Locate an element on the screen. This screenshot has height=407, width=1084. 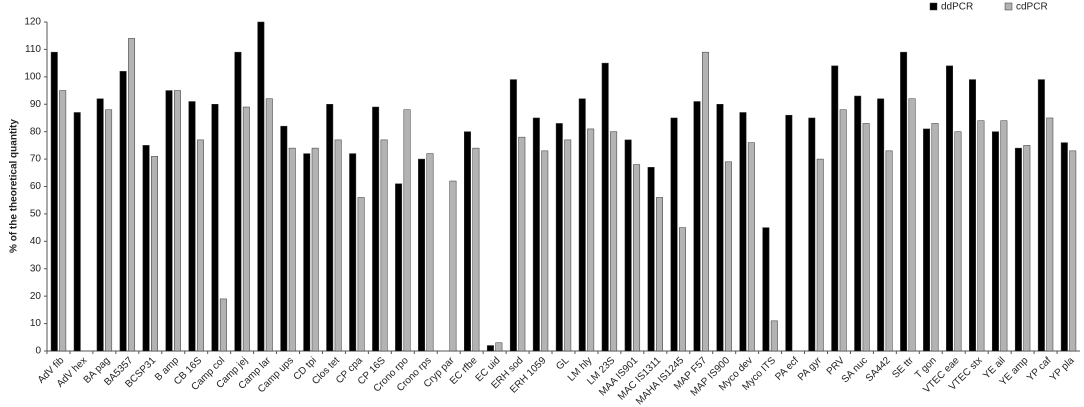
y-tick-label: 80 is located at coordinates (36, 131).